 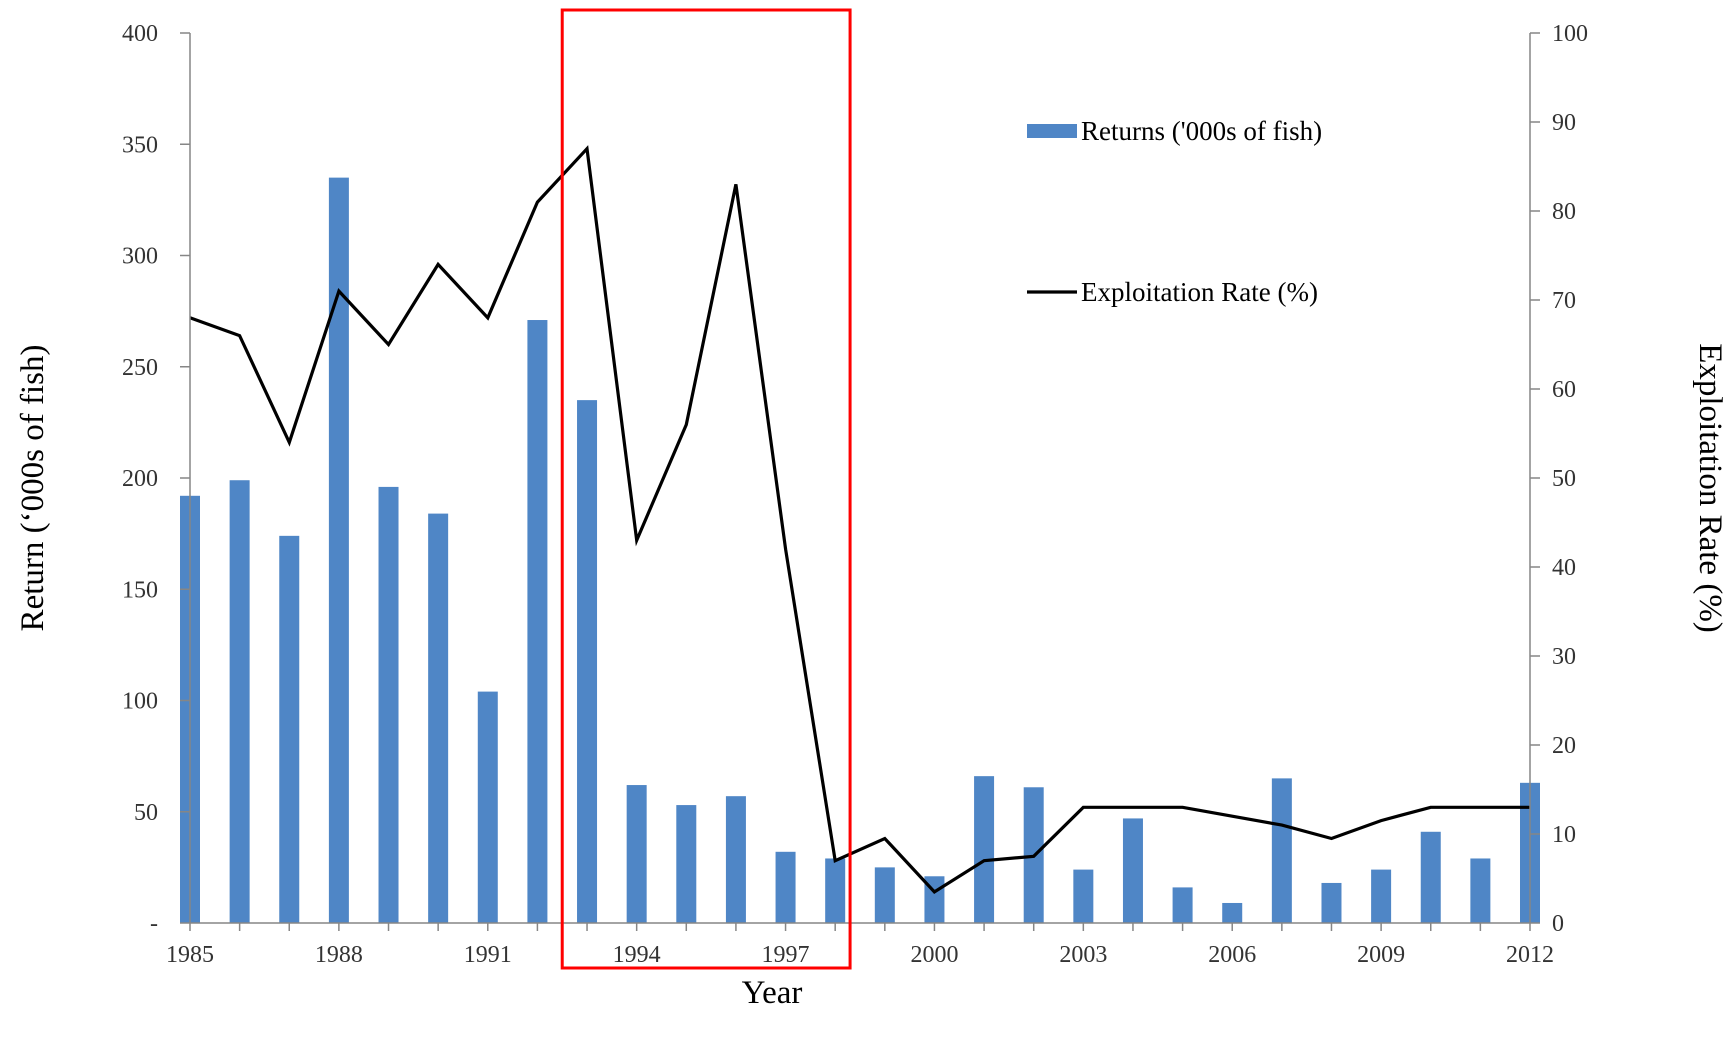 I want to click on left-tick-label: 350, so click(x=140, y=145).